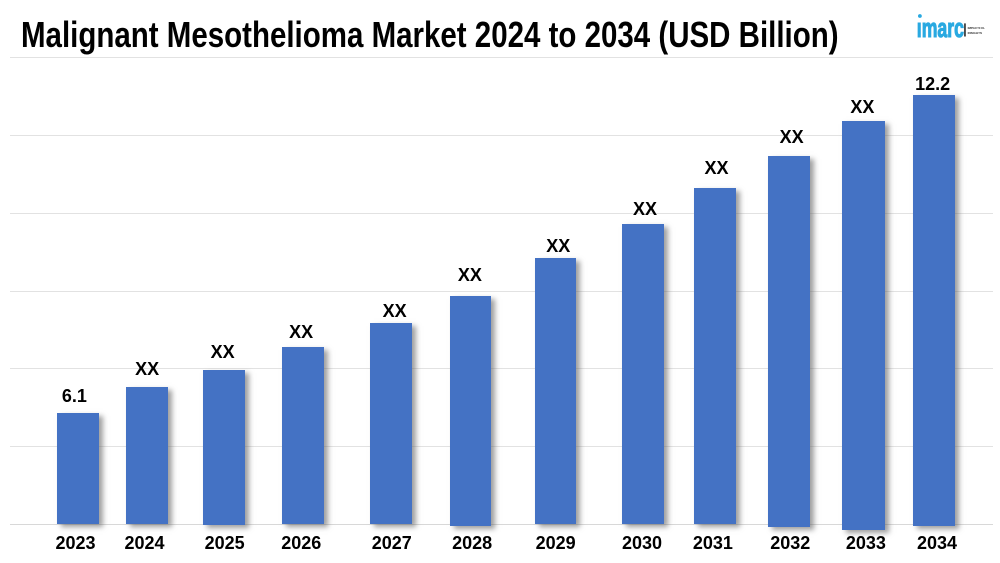 Image resolution: width=1000 pixels, height=563 pixels. What do you see at coordinates (977, 28) in the screenshot?
I see `svg-text: IMPACTFUL` at bounding box center [977, 28].